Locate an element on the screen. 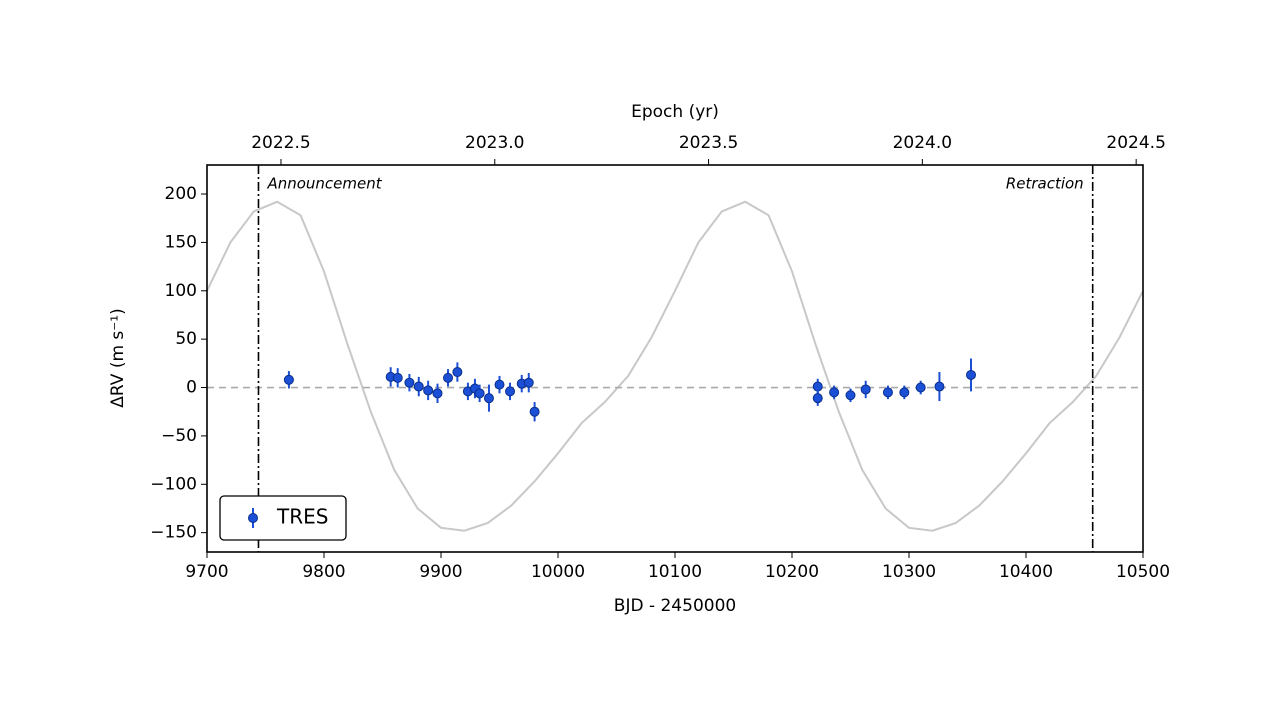 The image size is (1274, 720). y-axis-label: ΔRV (m s⁻¹) is located at coordinates (118, 357).